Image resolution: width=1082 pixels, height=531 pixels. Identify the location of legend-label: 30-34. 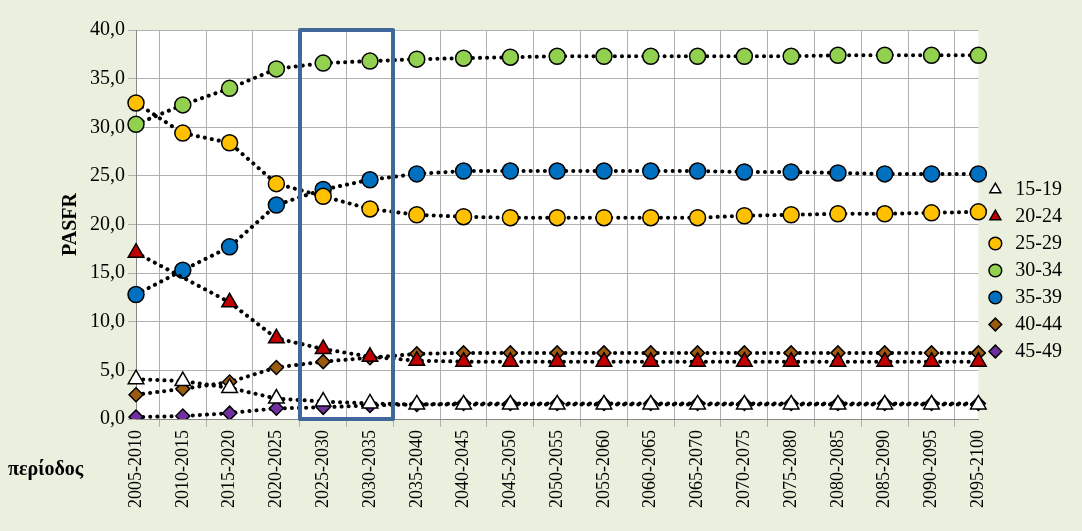
(1039, 268).